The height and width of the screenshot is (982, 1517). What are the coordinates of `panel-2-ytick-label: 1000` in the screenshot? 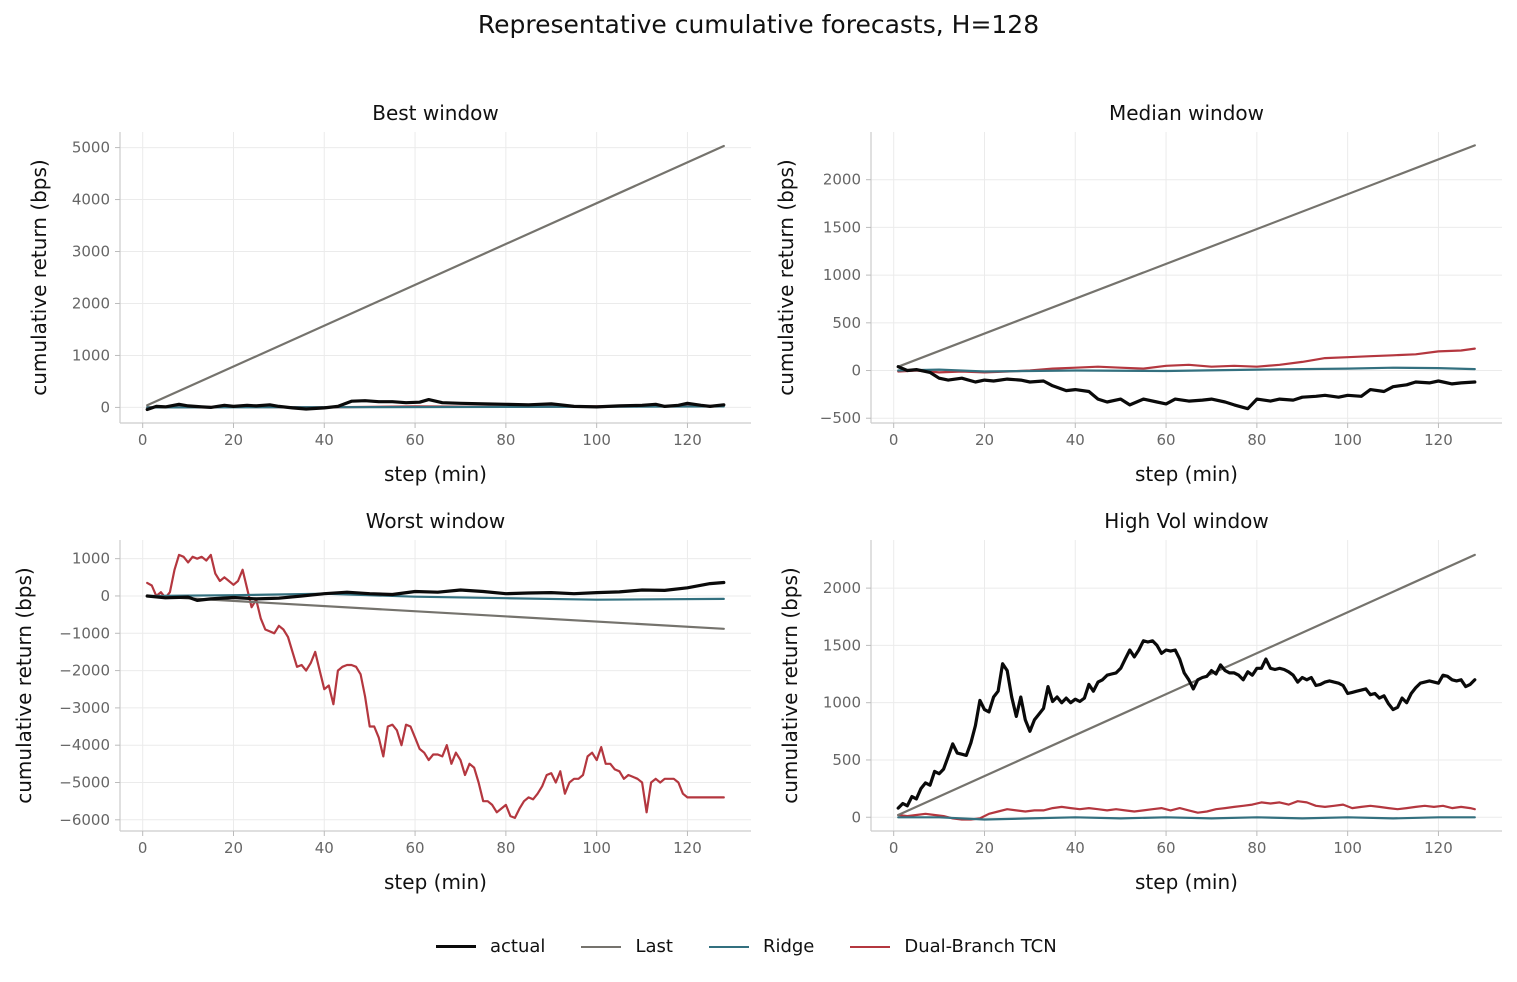 It's located at (842, 275).